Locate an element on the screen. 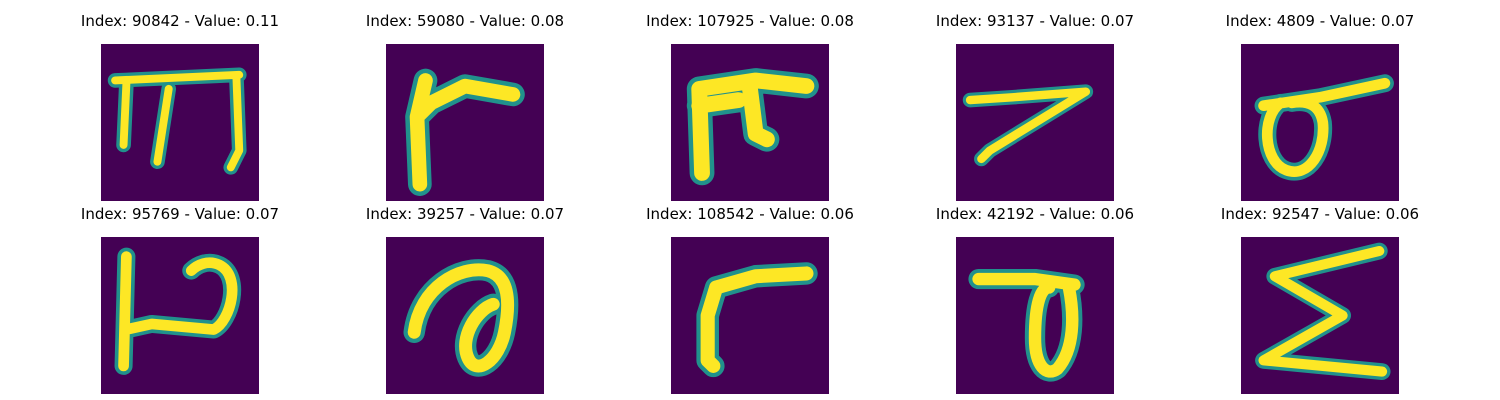  panel-title: Index: 92547 - Value: 0.06 is located at coordinates (1320, 214).